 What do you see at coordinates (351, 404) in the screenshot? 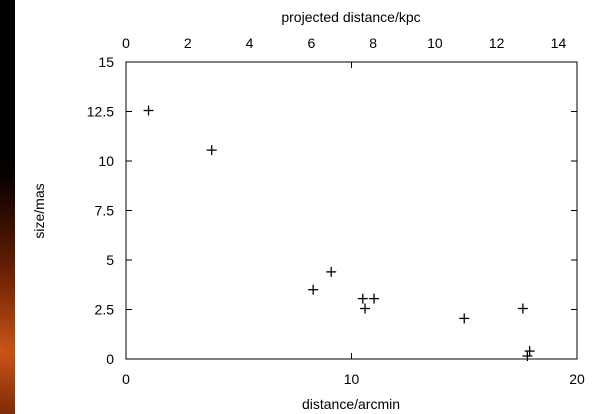
I see `x-axis-title: distance/arcmin` at bounding box center [351, 404].